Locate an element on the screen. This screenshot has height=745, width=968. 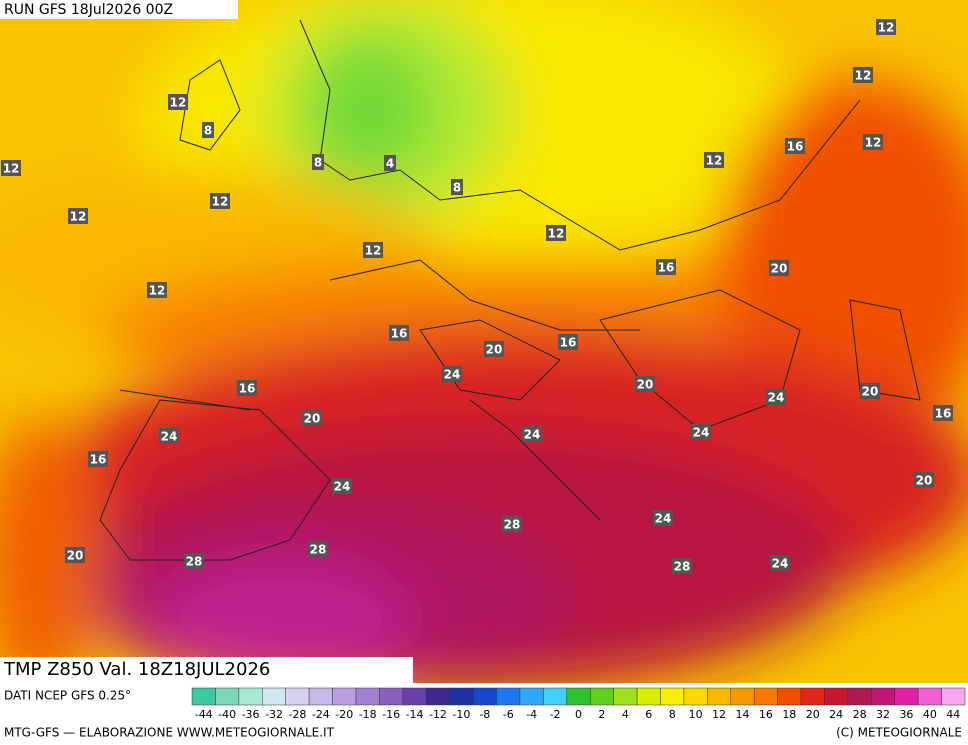
legend-label: -28 is located at coordinates (297, 714).